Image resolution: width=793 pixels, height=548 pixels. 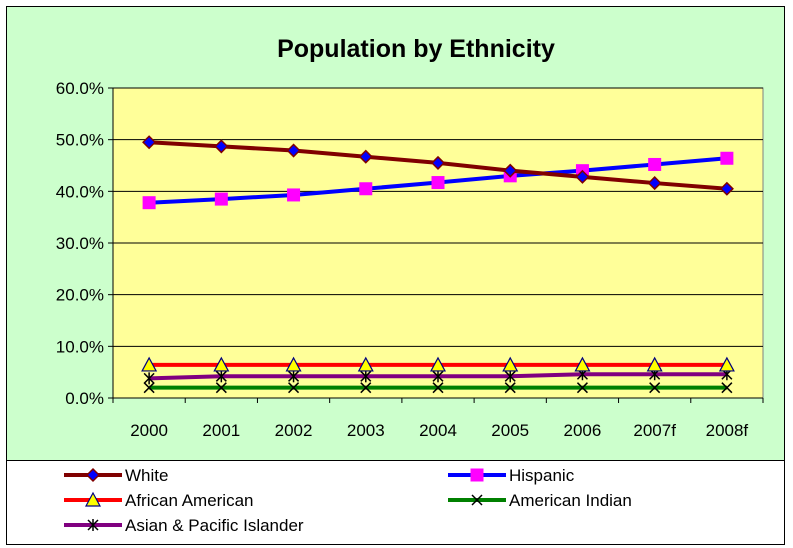 I want to click on legend-label: White, so click(x=146, y=475).